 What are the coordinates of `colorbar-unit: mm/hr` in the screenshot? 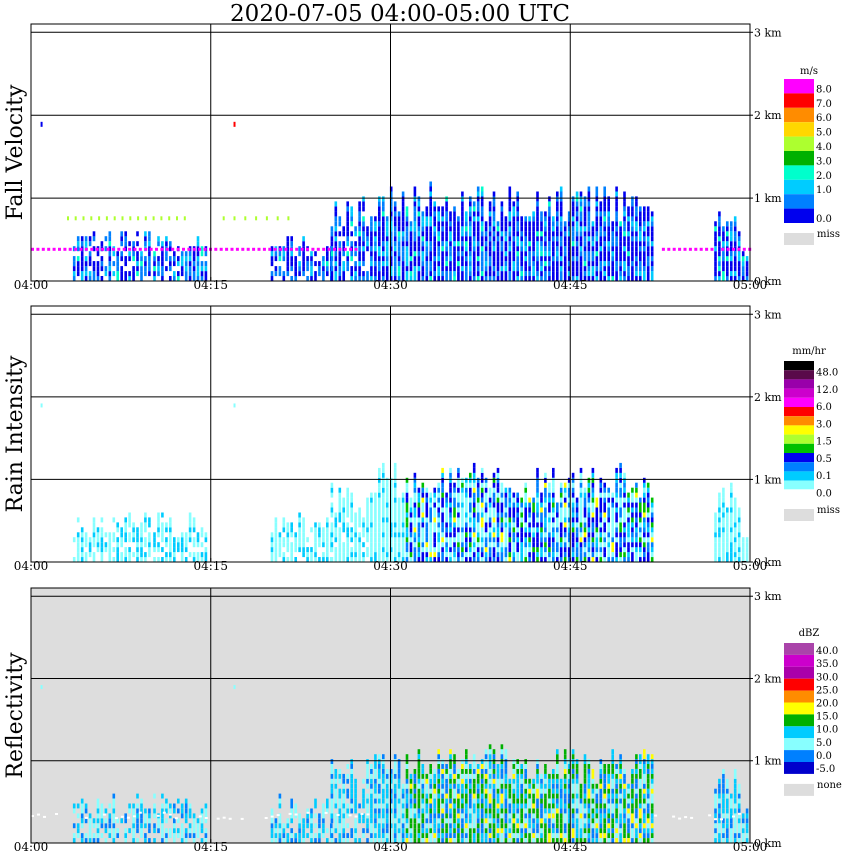 It's located at (809, 351).